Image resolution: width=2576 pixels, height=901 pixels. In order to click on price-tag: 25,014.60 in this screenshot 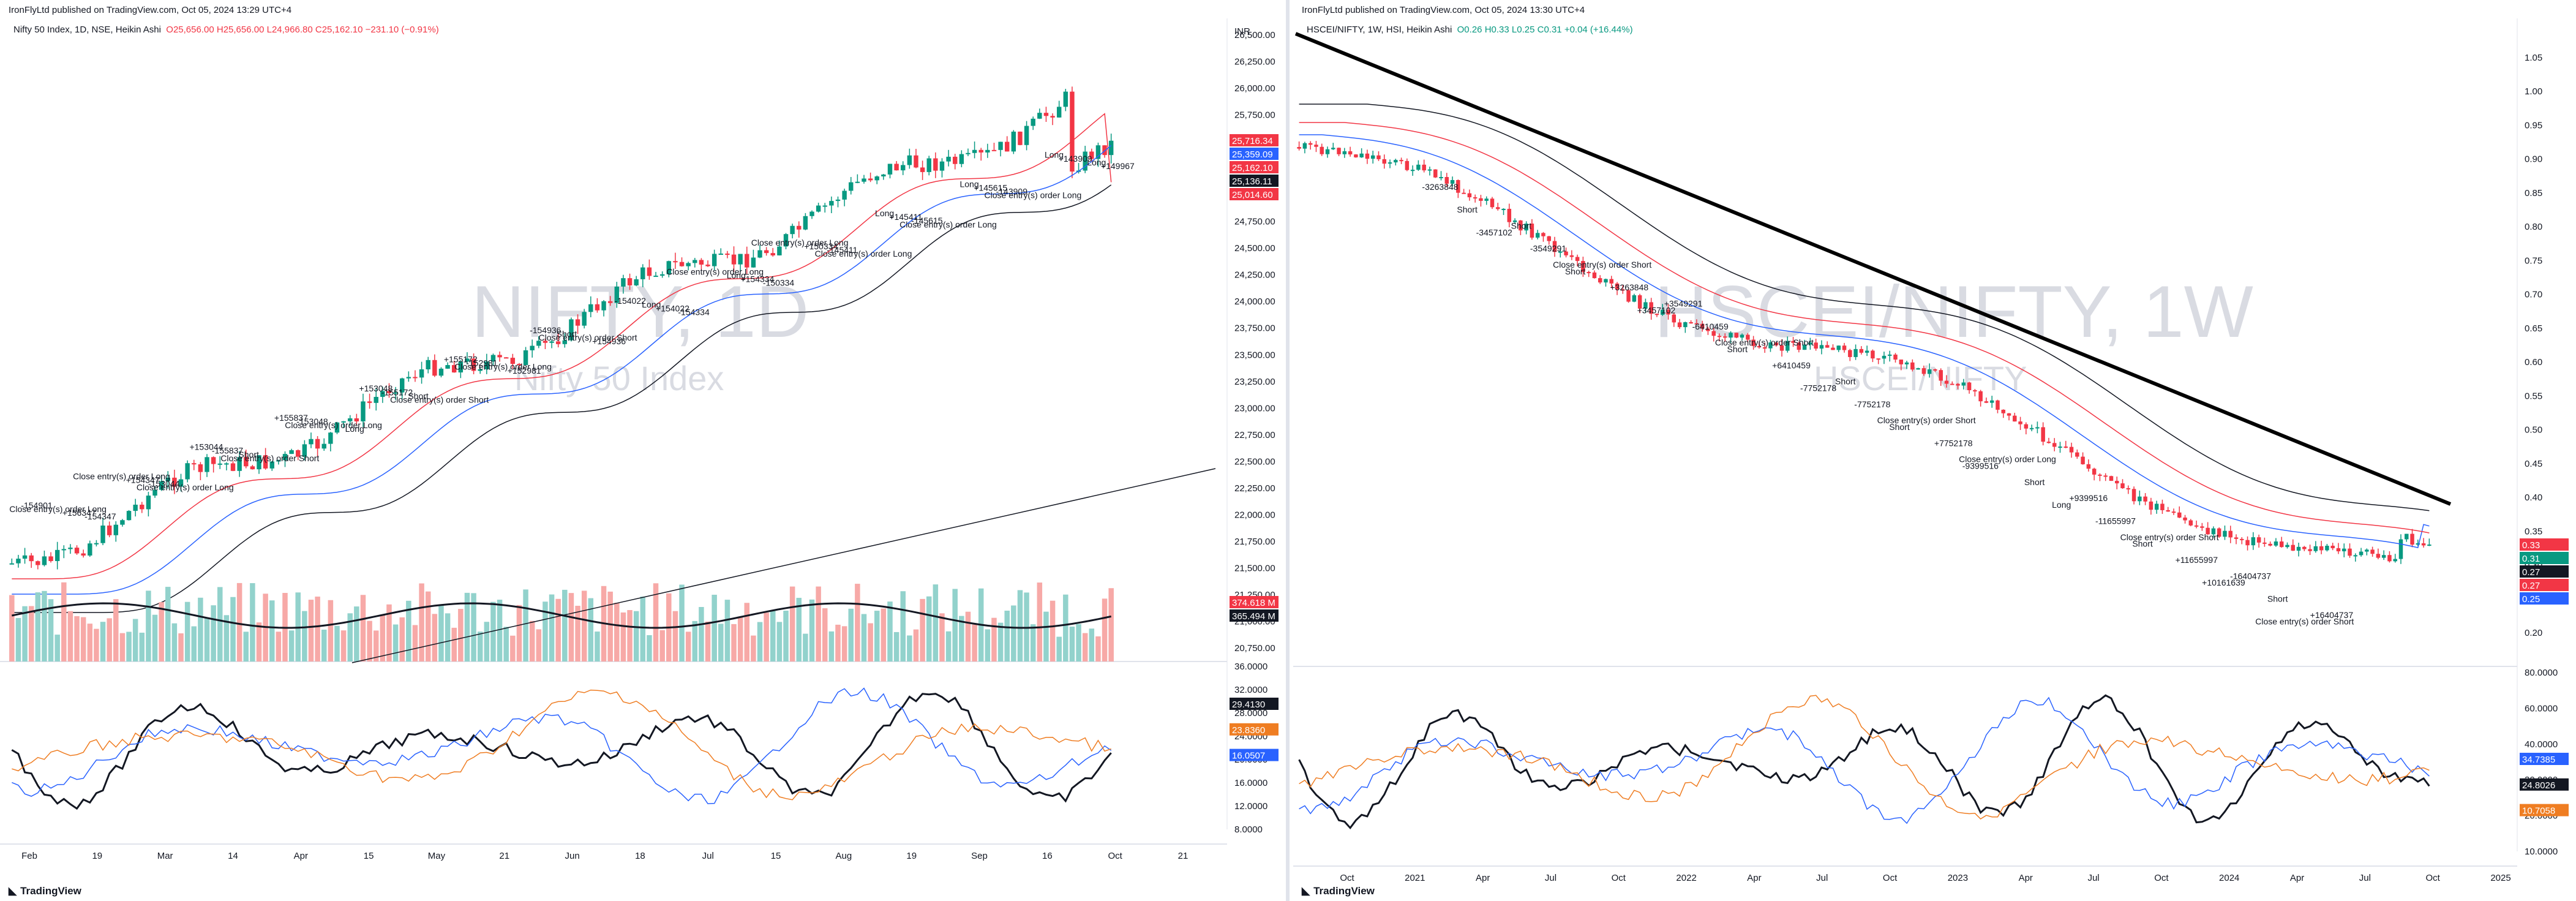, I will do `click(1252, 195)`.